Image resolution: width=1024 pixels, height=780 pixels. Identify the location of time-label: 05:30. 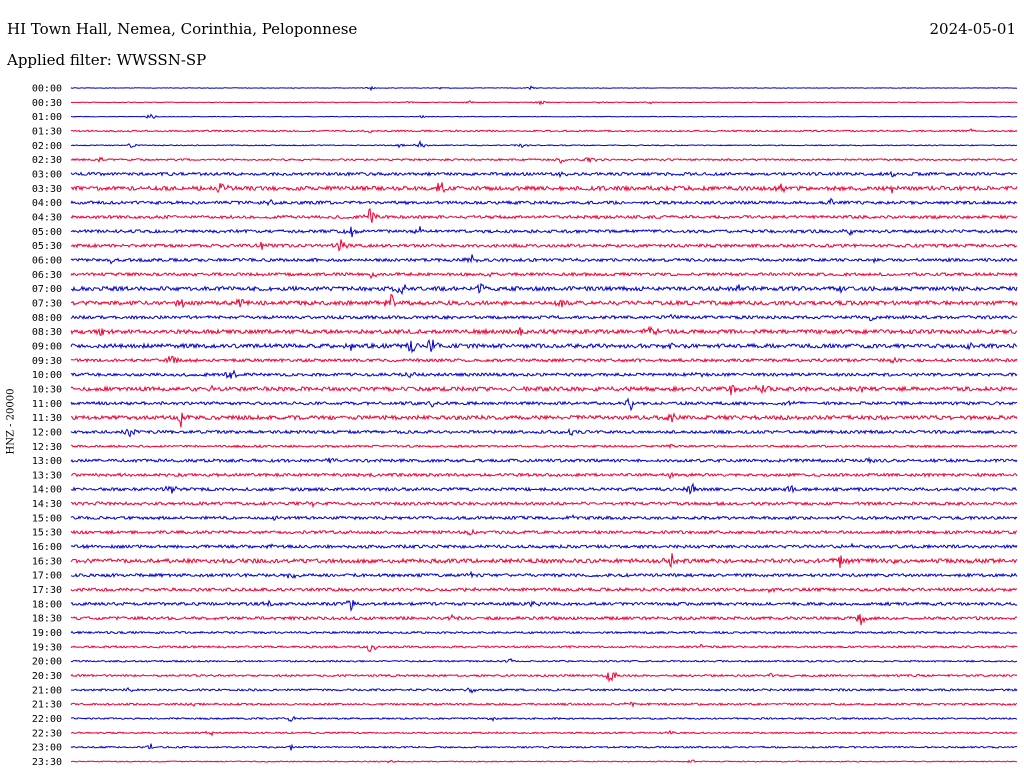
(47, 246).